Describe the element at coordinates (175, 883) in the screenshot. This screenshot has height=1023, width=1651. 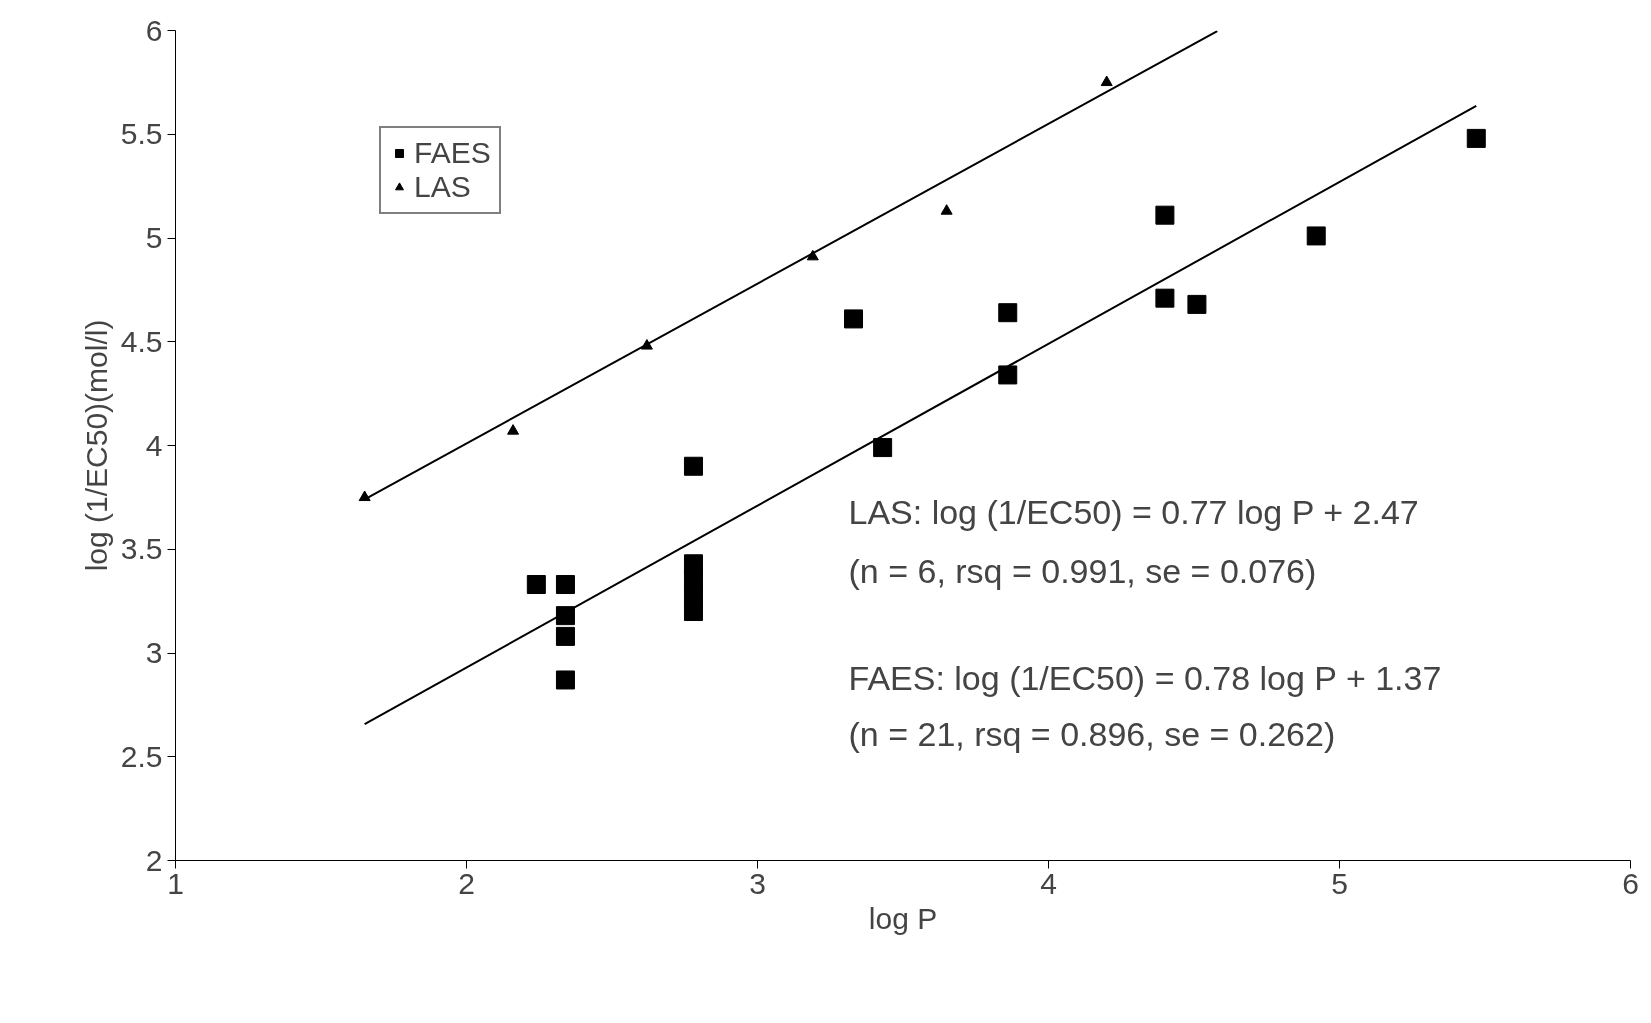
I see `x-tick-label: 1` at that location.